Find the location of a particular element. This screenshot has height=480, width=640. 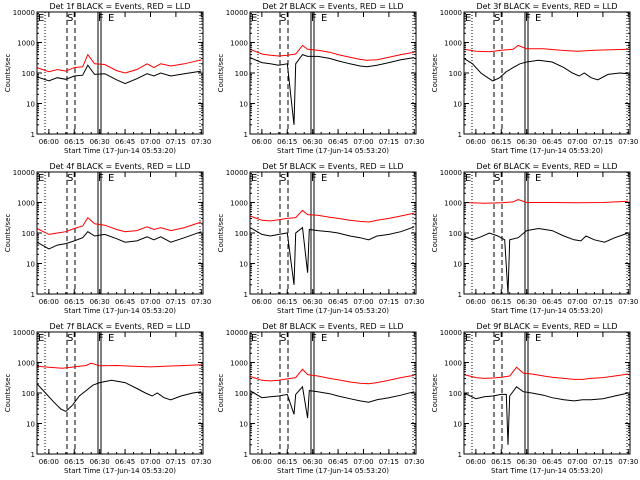

panel-title: Det 3f BLACK = Events, RED = LLD is located at coordinates (546, 6).